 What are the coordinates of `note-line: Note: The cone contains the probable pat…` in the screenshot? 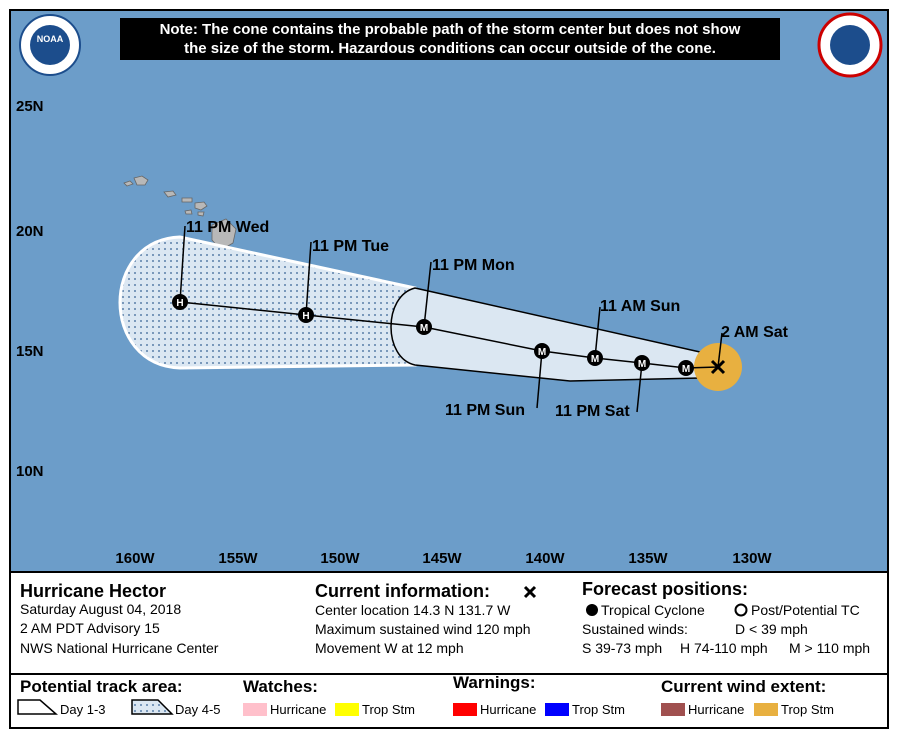 It's located at (450, 29).